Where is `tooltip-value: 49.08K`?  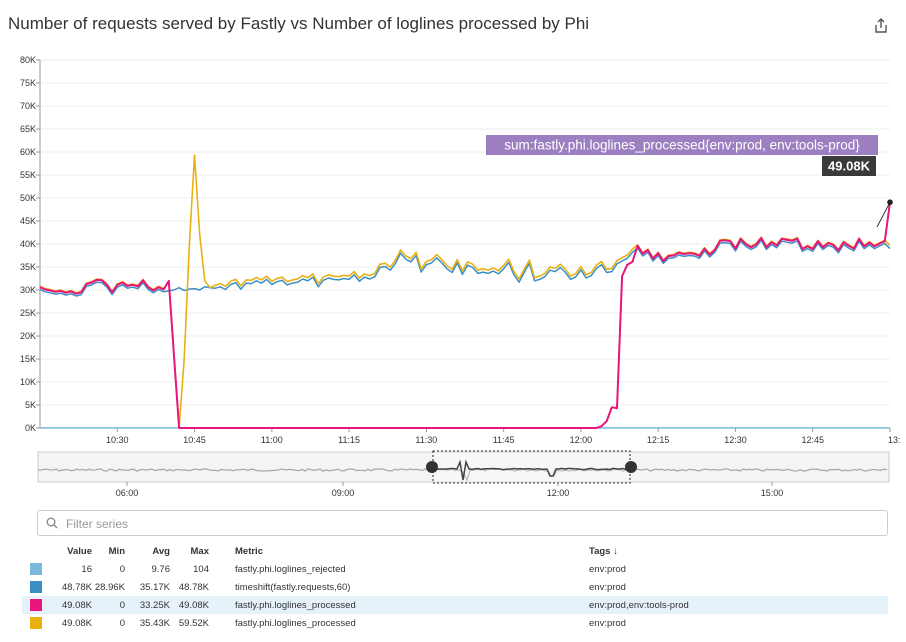
tooltip-value: 49.08K is located at coordinates (849, 166).